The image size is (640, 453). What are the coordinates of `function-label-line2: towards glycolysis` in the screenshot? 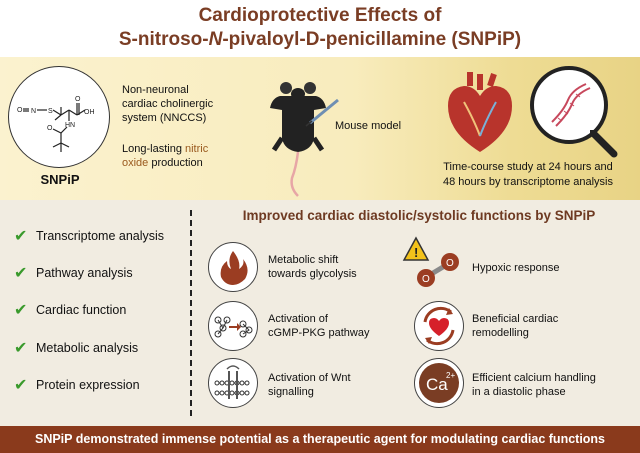 It's located at (312, 274).